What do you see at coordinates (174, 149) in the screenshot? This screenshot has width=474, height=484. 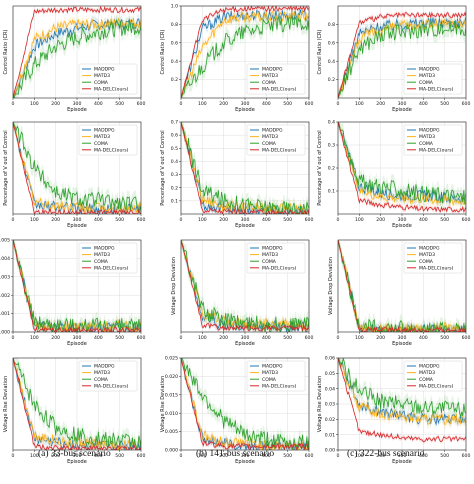 I see `y-tick-label: 0.5` at bounding box center [174, 149].